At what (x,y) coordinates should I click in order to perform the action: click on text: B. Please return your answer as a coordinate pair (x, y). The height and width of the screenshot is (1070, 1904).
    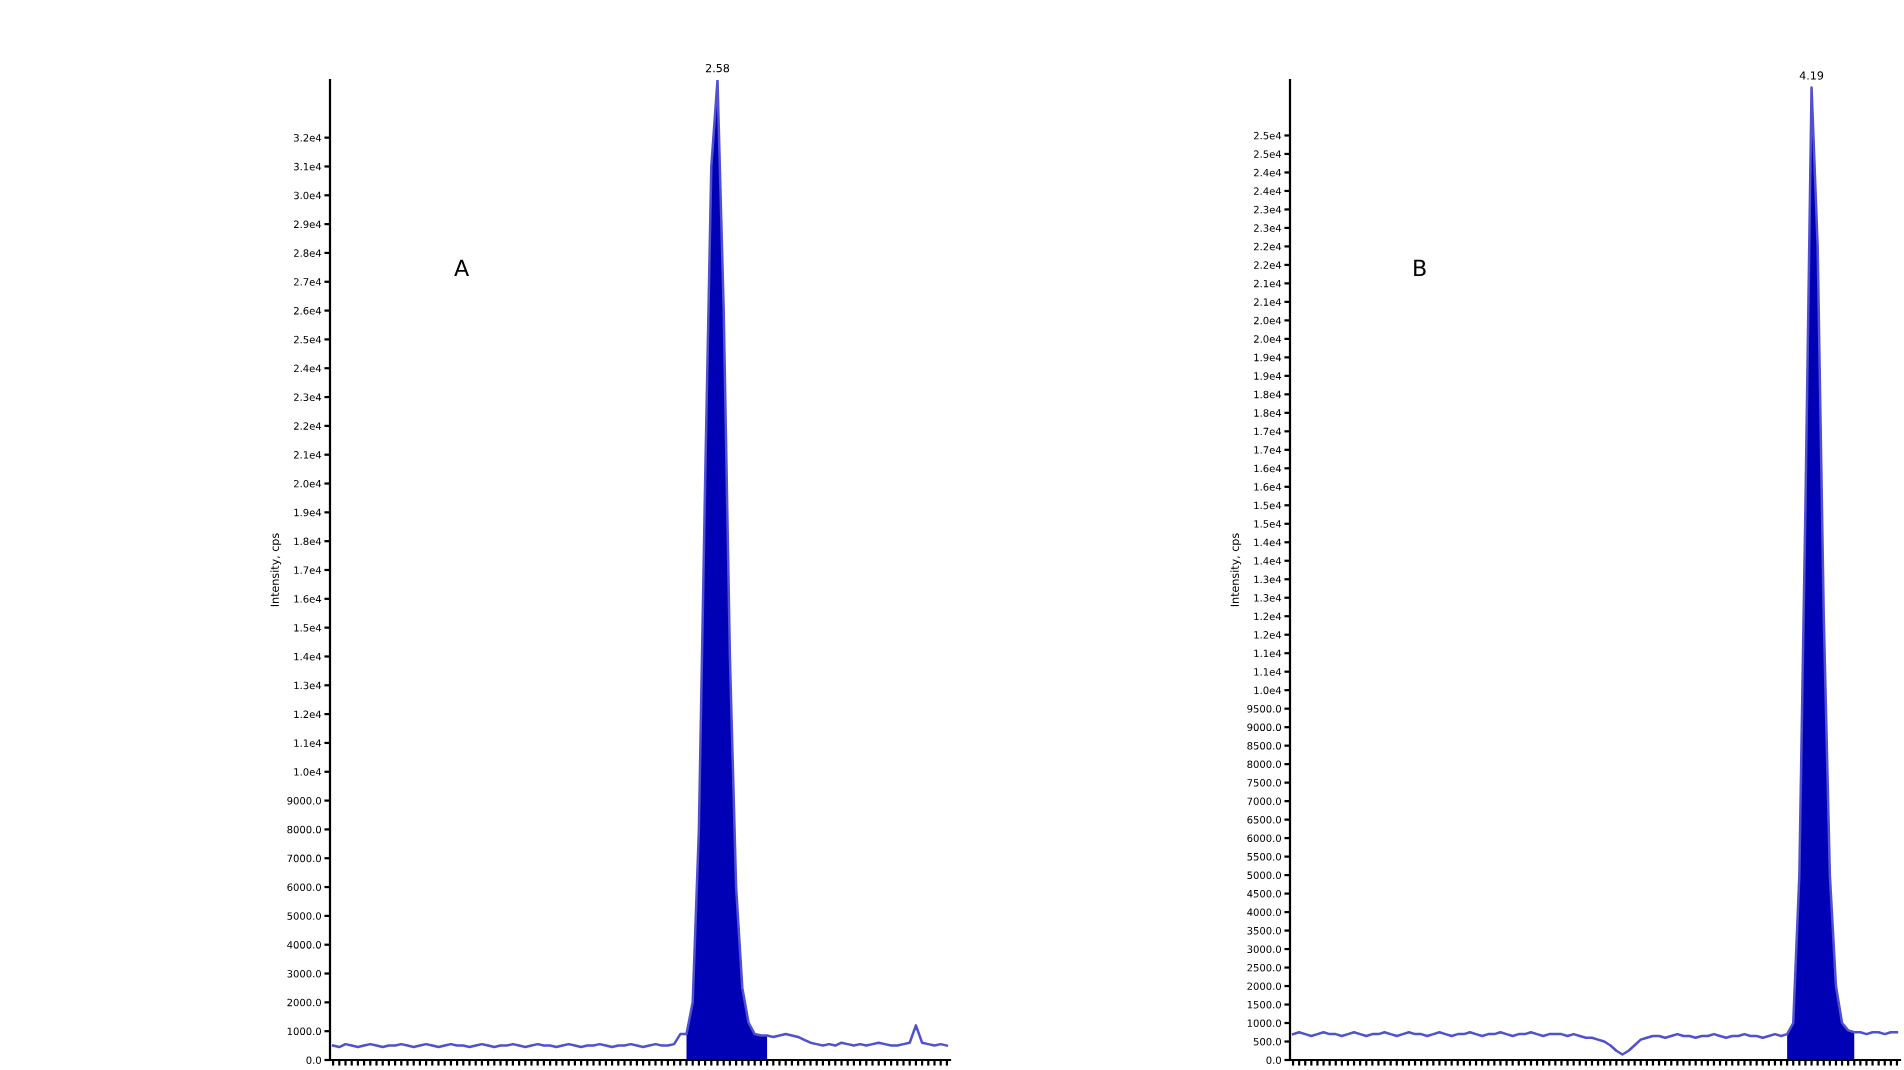
    Looking at the image, I should click on (1420, 267).